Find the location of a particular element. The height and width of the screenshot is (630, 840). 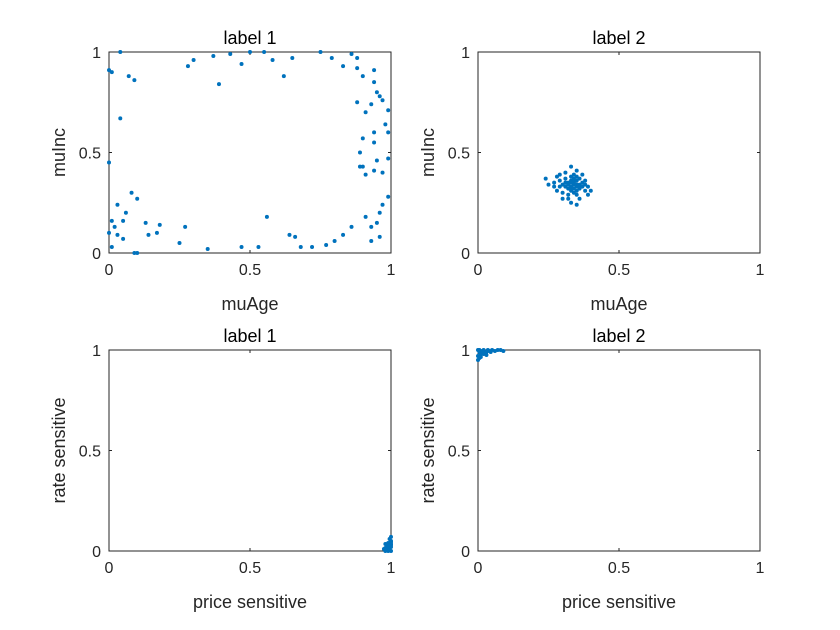

axes-frame is located at coordinates (619, 450).